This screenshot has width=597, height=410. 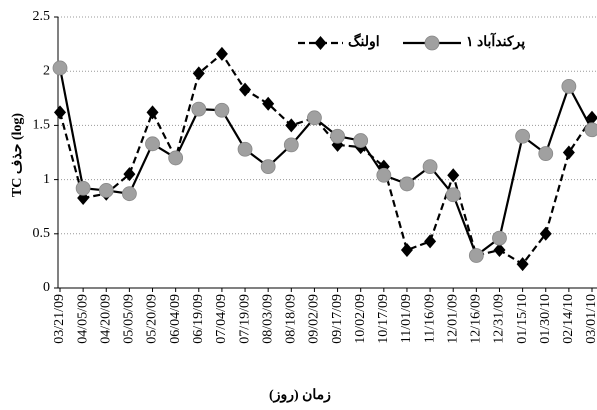 What do you see at coordinates (46, 70) in the screenshot?
I see `y-tick-label: 2` at bounding box center [46, 70].